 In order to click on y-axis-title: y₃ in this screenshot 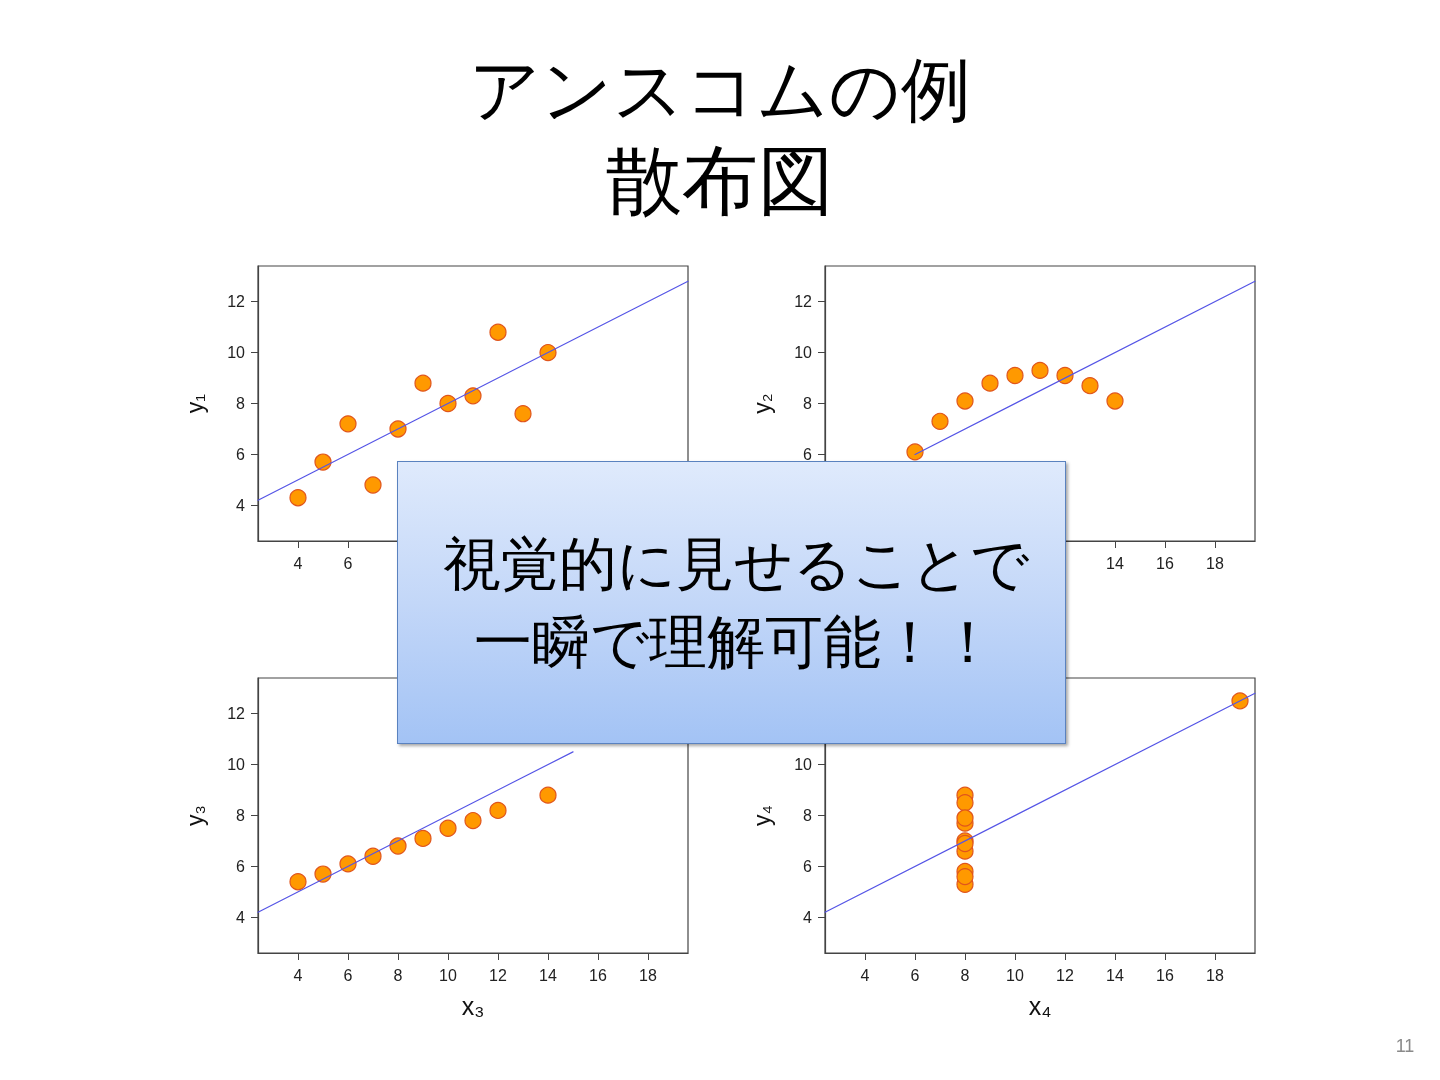, I will do `click(194, 815)`.